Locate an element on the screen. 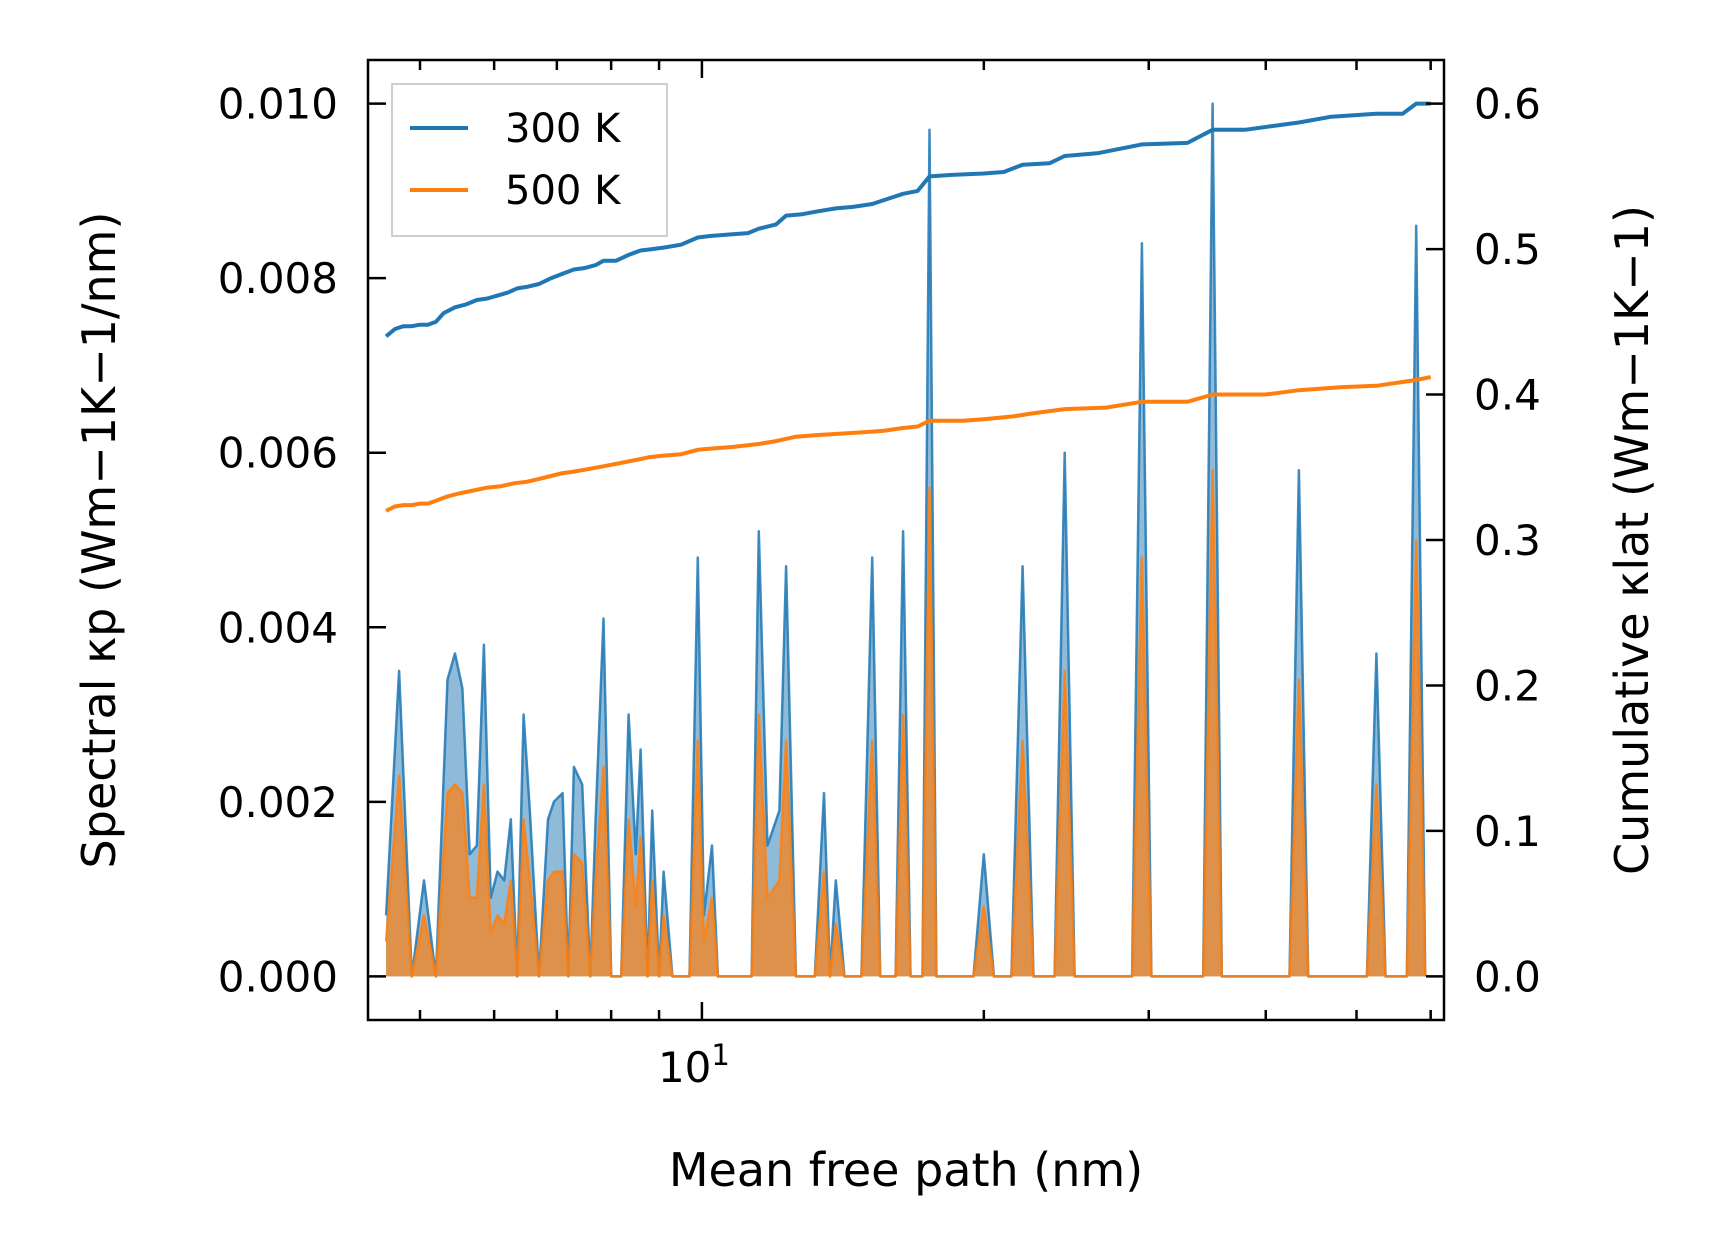  y-left-tick-label: 0.000 is located at coordinates (278, 976).